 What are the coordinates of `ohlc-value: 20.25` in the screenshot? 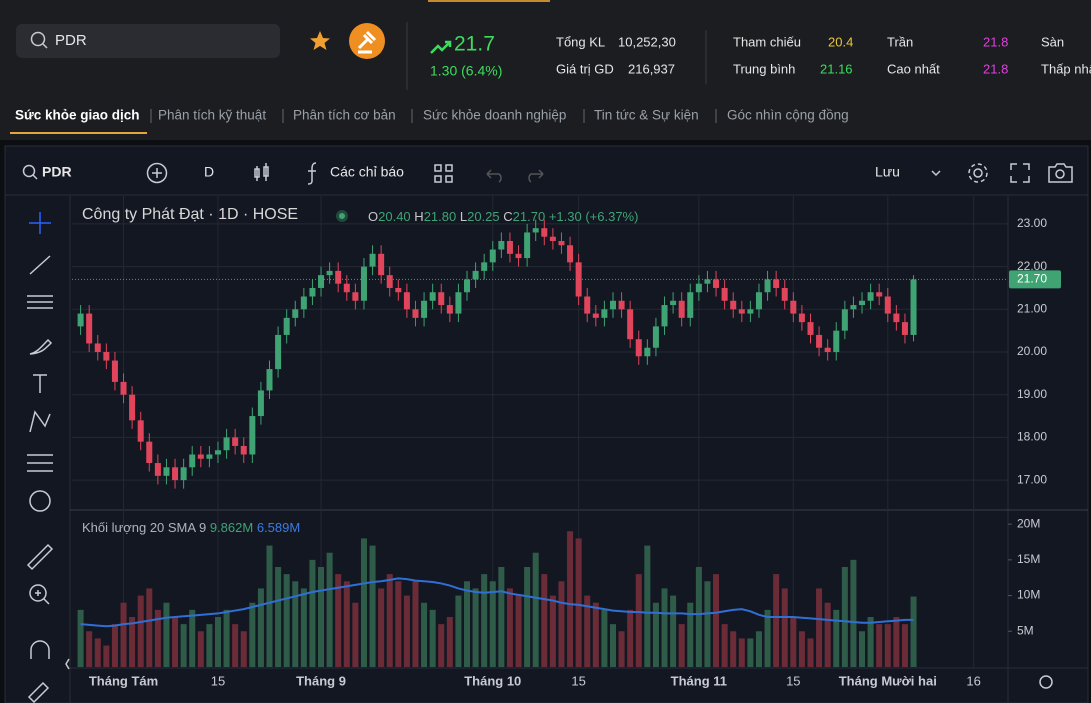 It's located at (483, 216).